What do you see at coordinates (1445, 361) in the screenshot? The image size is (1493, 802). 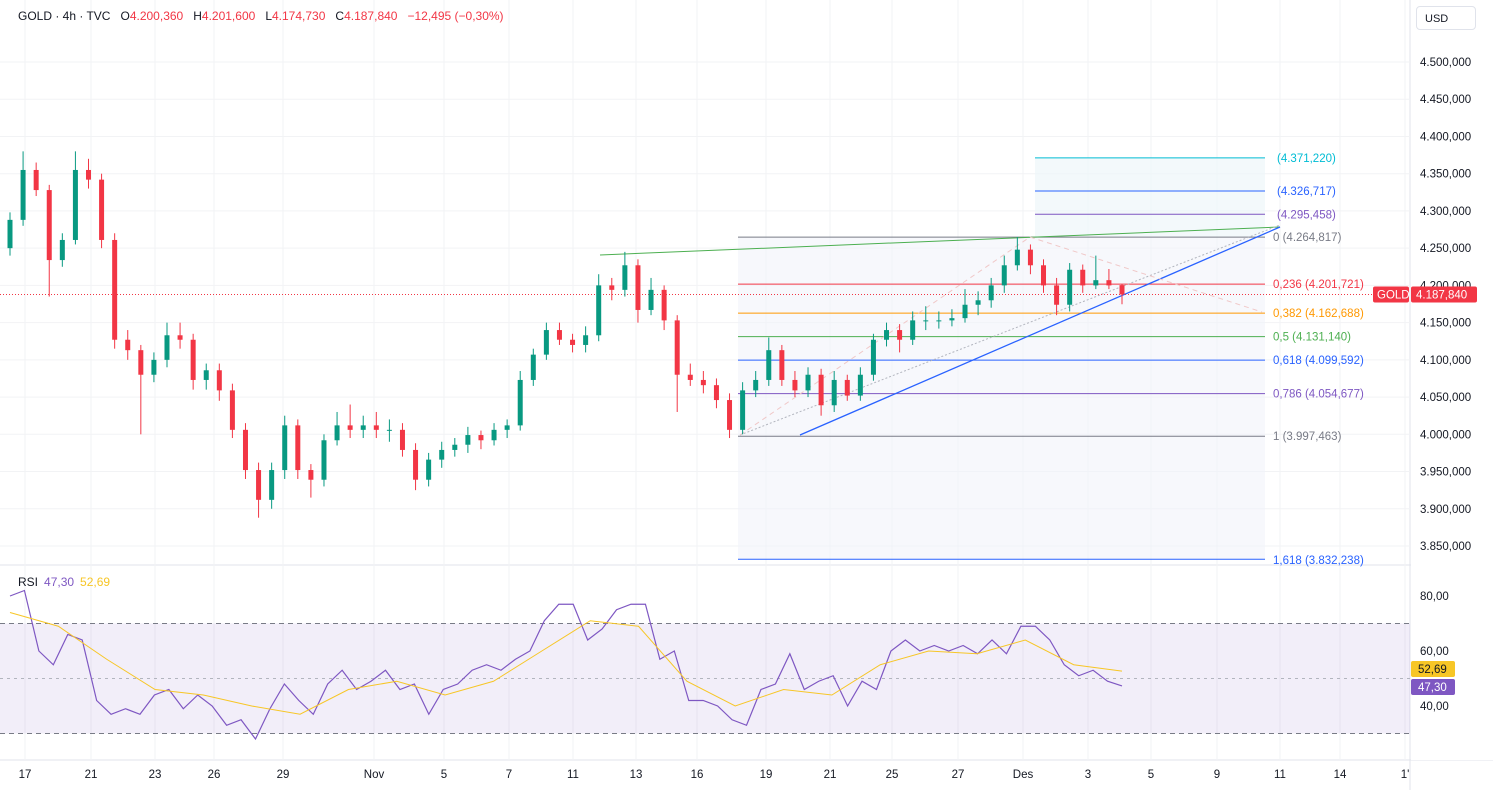 I see `price-tick-label: 4.100,000` at bounding box center [1445, 361].